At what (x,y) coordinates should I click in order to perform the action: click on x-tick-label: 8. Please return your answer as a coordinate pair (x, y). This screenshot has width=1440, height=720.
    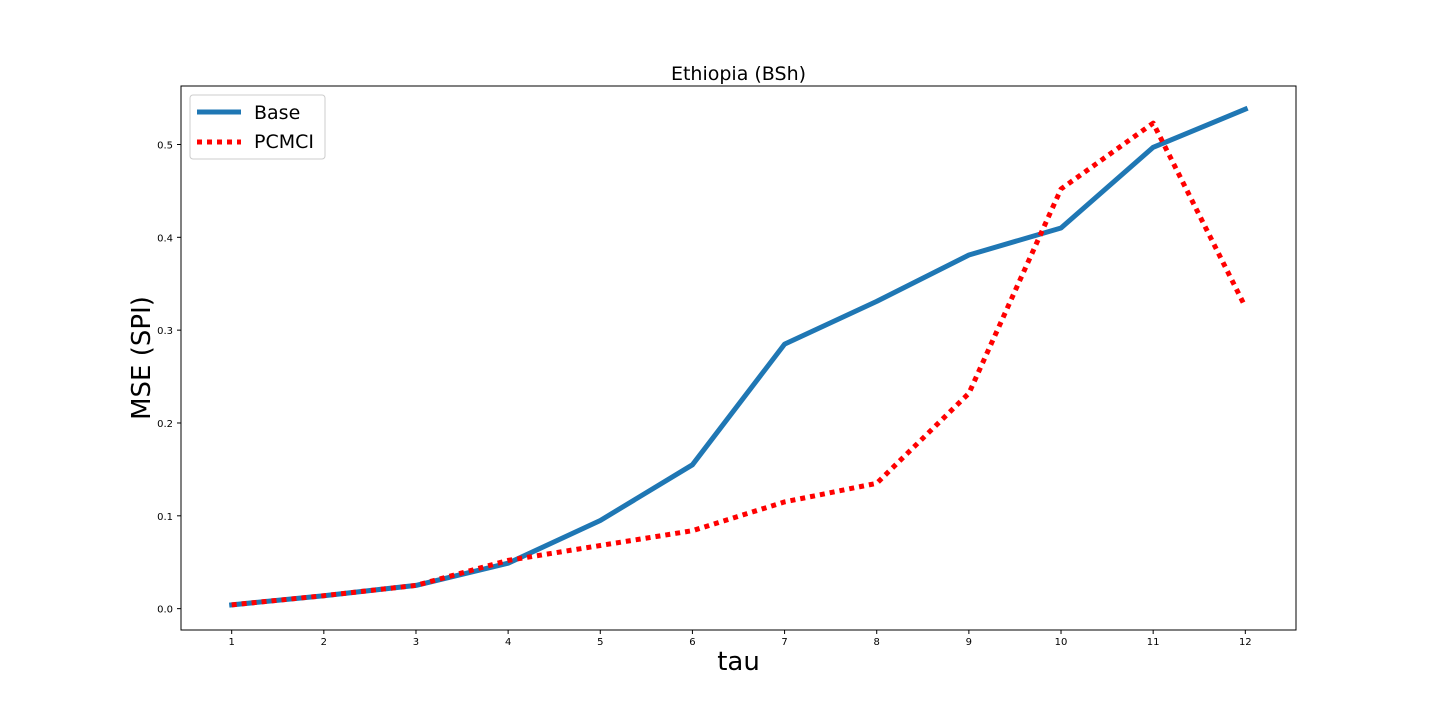
    Looking at the image, I should click on (877, 642).